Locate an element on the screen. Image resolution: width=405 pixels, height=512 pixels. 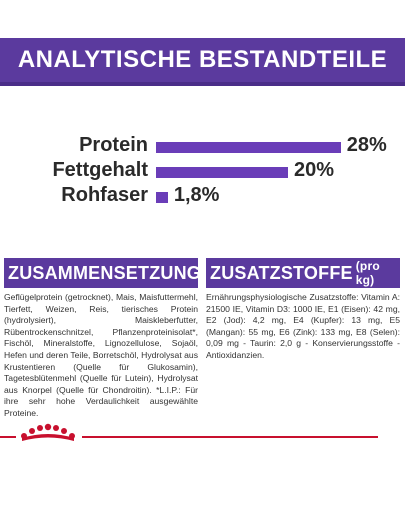
additives-title: ZUSATZSTOFFE is located at coordinates (281, 272).